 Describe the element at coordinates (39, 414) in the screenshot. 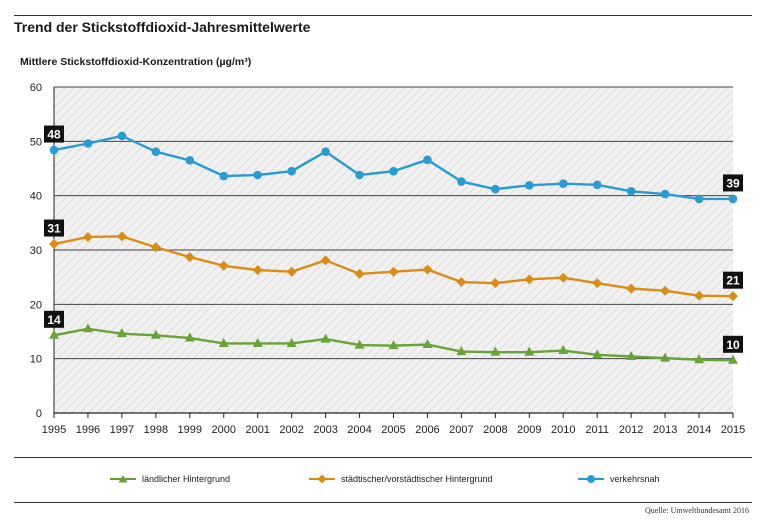

I see `y-tick-label: 0` at that location.